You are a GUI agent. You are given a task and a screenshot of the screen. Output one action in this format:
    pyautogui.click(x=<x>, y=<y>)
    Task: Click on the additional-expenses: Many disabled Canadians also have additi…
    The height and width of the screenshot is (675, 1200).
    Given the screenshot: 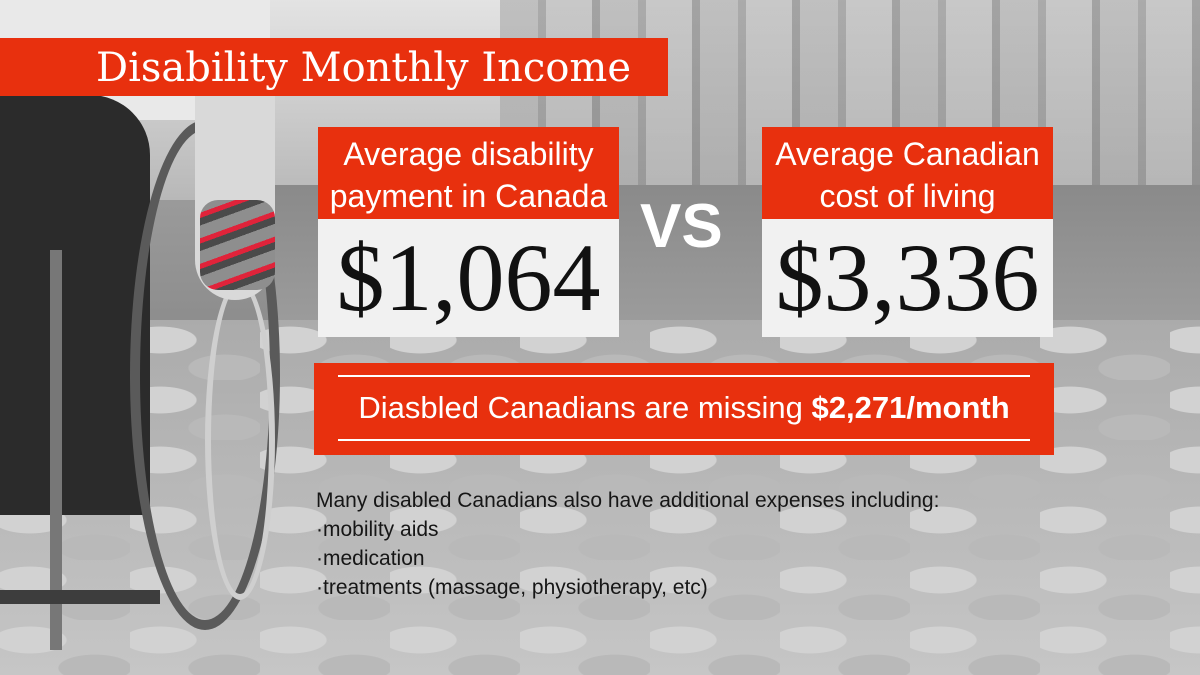 What is the action you would take?
    pyautogui.click(x=627, y=544)
    